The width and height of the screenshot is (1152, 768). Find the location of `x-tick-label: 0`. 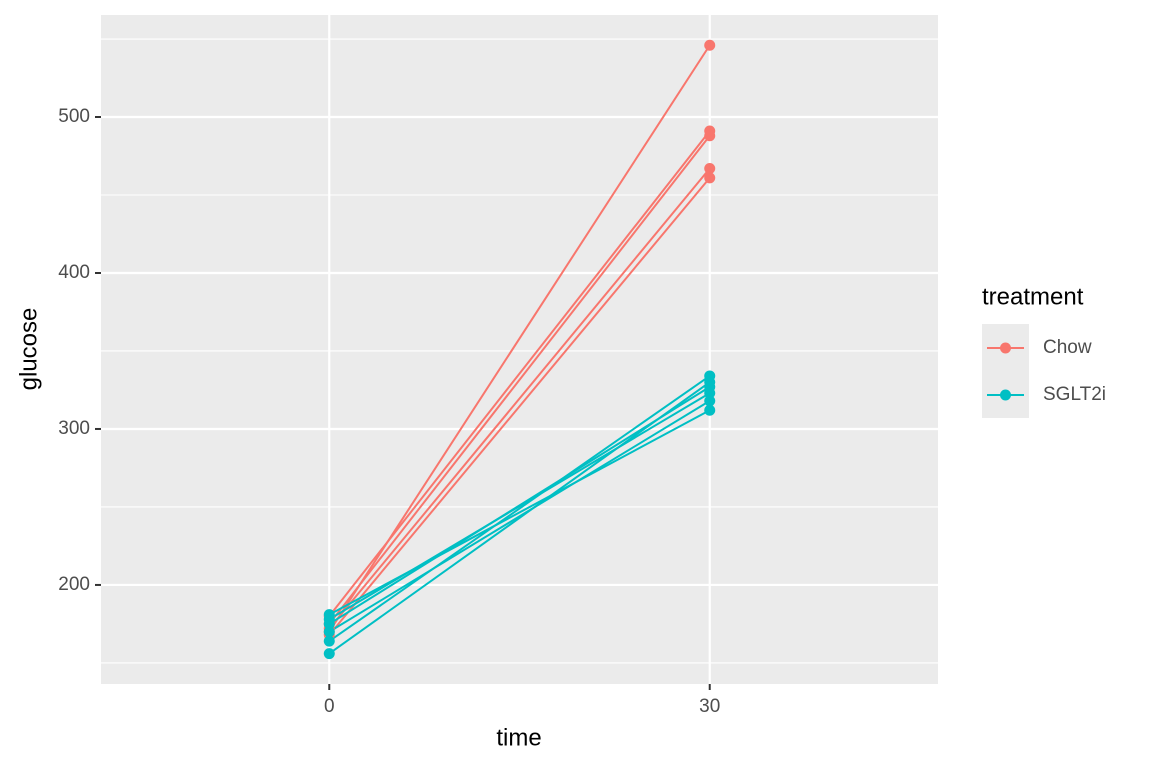

x-tick-label: 0 is located at coordinates (329, 706).